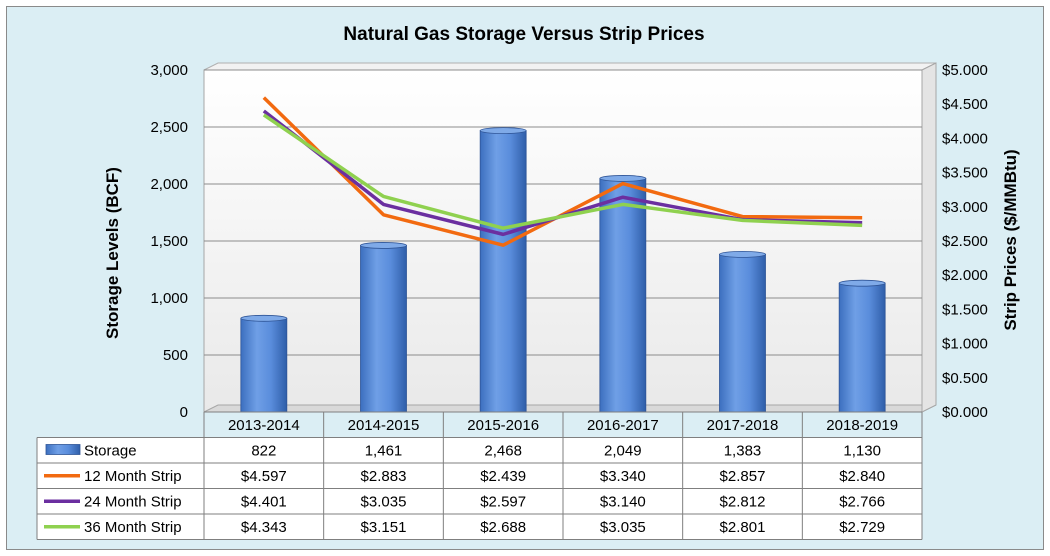 The image size is (1050, 556). What do you see at coordinates (743, 502) in the screenshot?
I see `strip-cell: $2.812` at bounding box center [743, 502].